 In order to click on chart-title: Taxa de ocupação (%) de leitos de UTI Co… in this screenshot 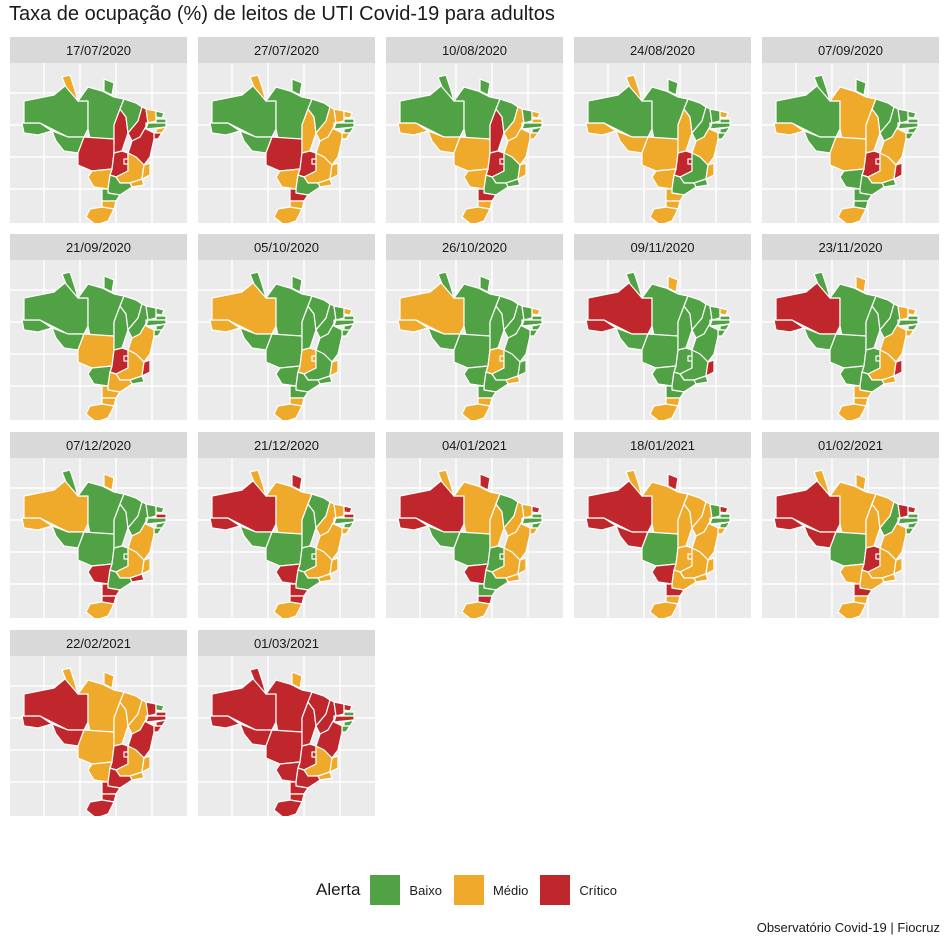, I will do `click(282, 14)`.